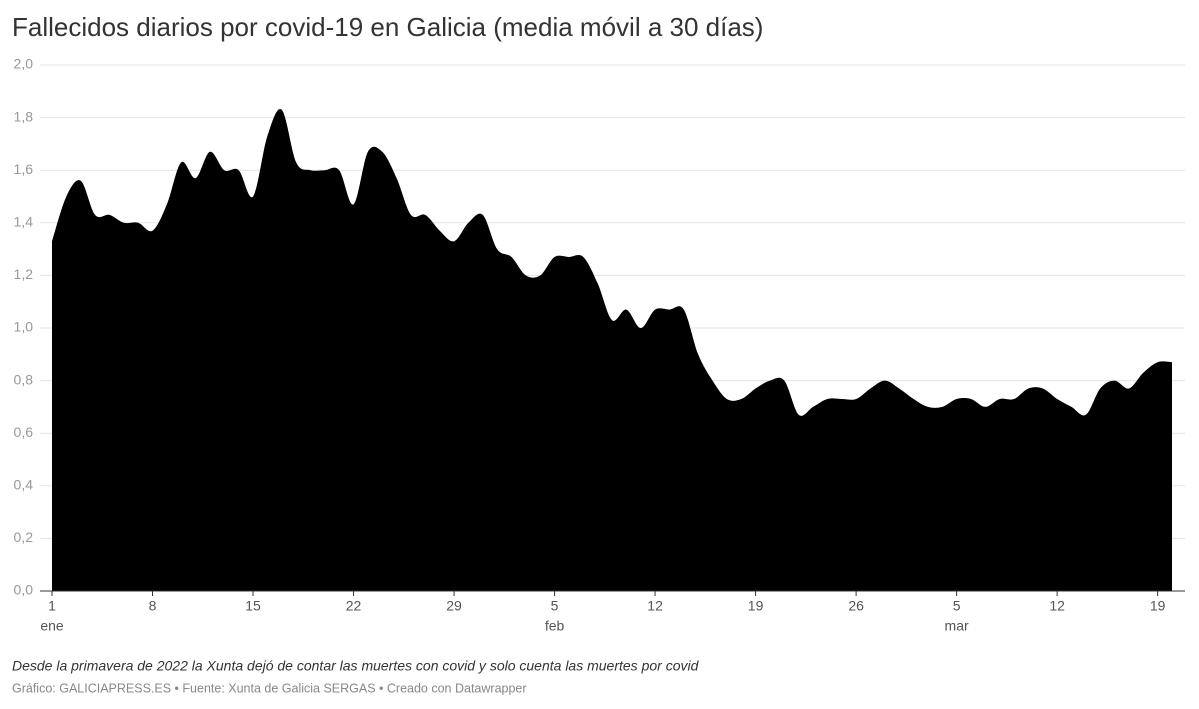 The image size is (1199, 709). What do you see at coordinates (24, 64) in the screenshot?
I see `y-tick-label: 2,0` at bounding box center [24, 64].